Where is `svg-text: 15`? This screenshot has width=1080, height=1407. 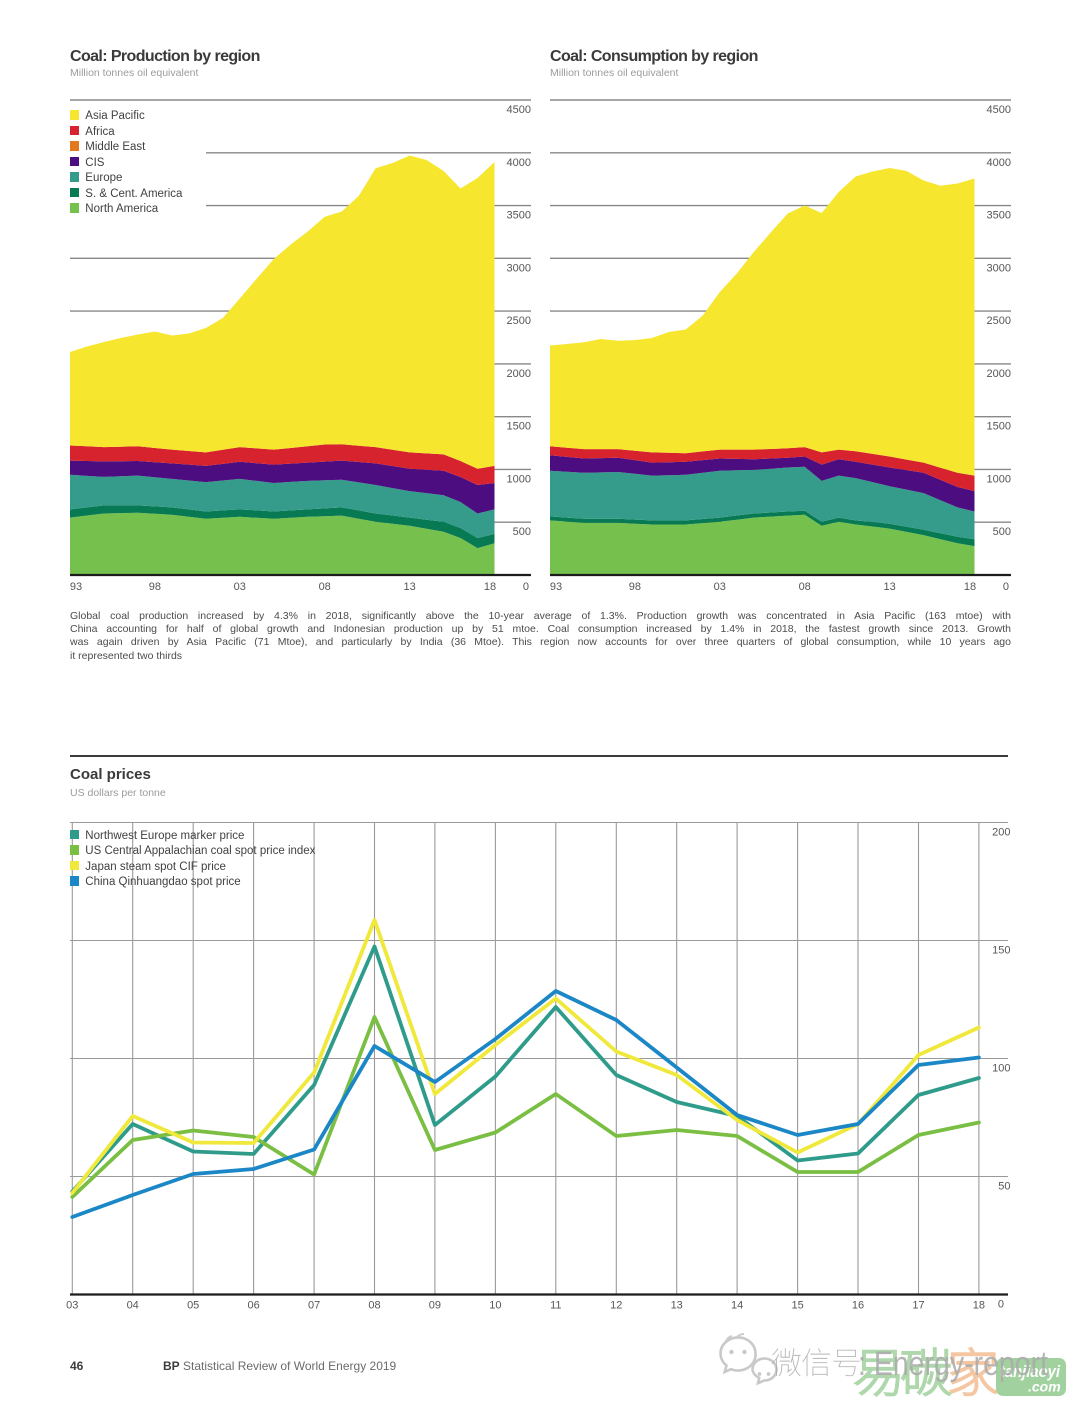 svg-text: 15 is located at coordinates (797, 1306).